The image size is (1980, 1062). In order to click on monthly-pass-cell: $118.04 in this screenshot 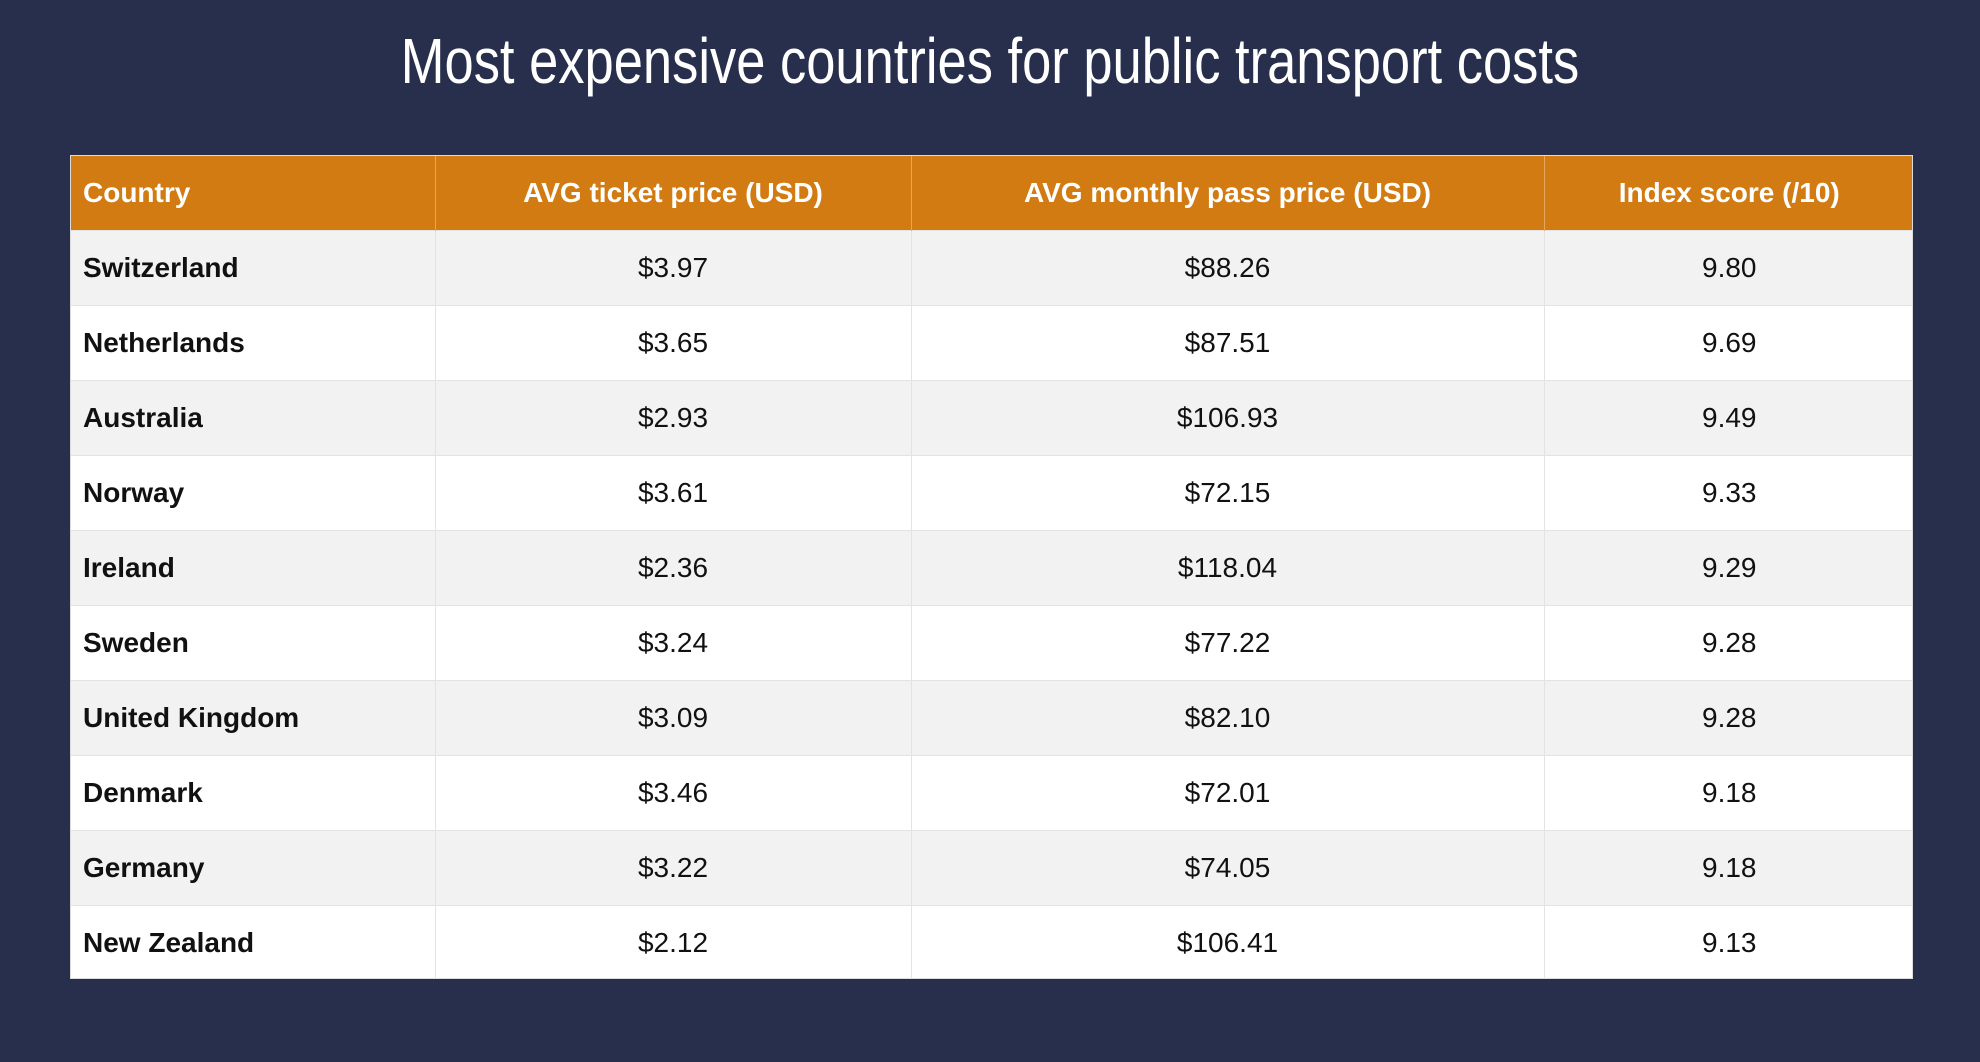, I will do `click(1228, 568)`.